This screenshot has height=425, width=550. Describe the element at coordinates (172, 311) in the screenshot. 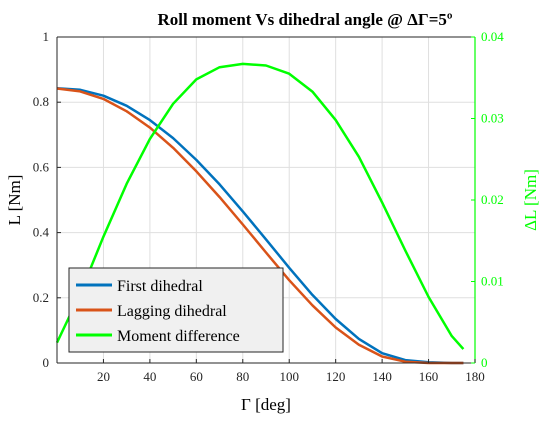

I see `legend-label-lagging: Lagging dihedral` at that location.